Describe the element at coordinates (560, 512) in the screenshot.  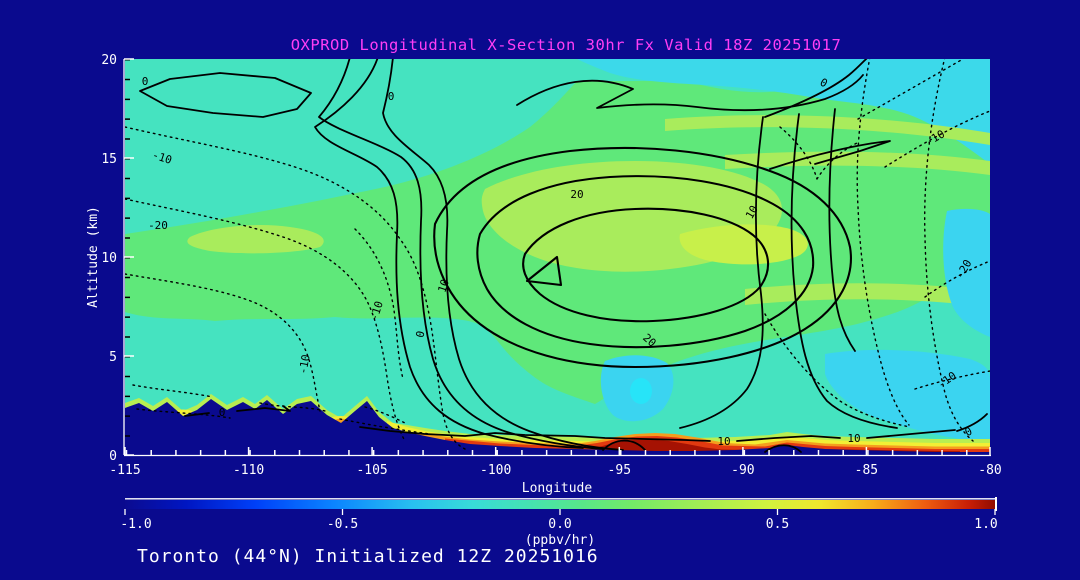
I see `colorbar-ticks` at that location.